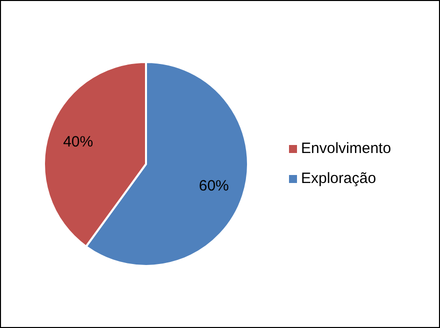 The image size is (440, 328). What do you see at coordinates (346, 148) in the screenshot?
I see `legend-label: Envolvimento` at bounding box center [346, 148].